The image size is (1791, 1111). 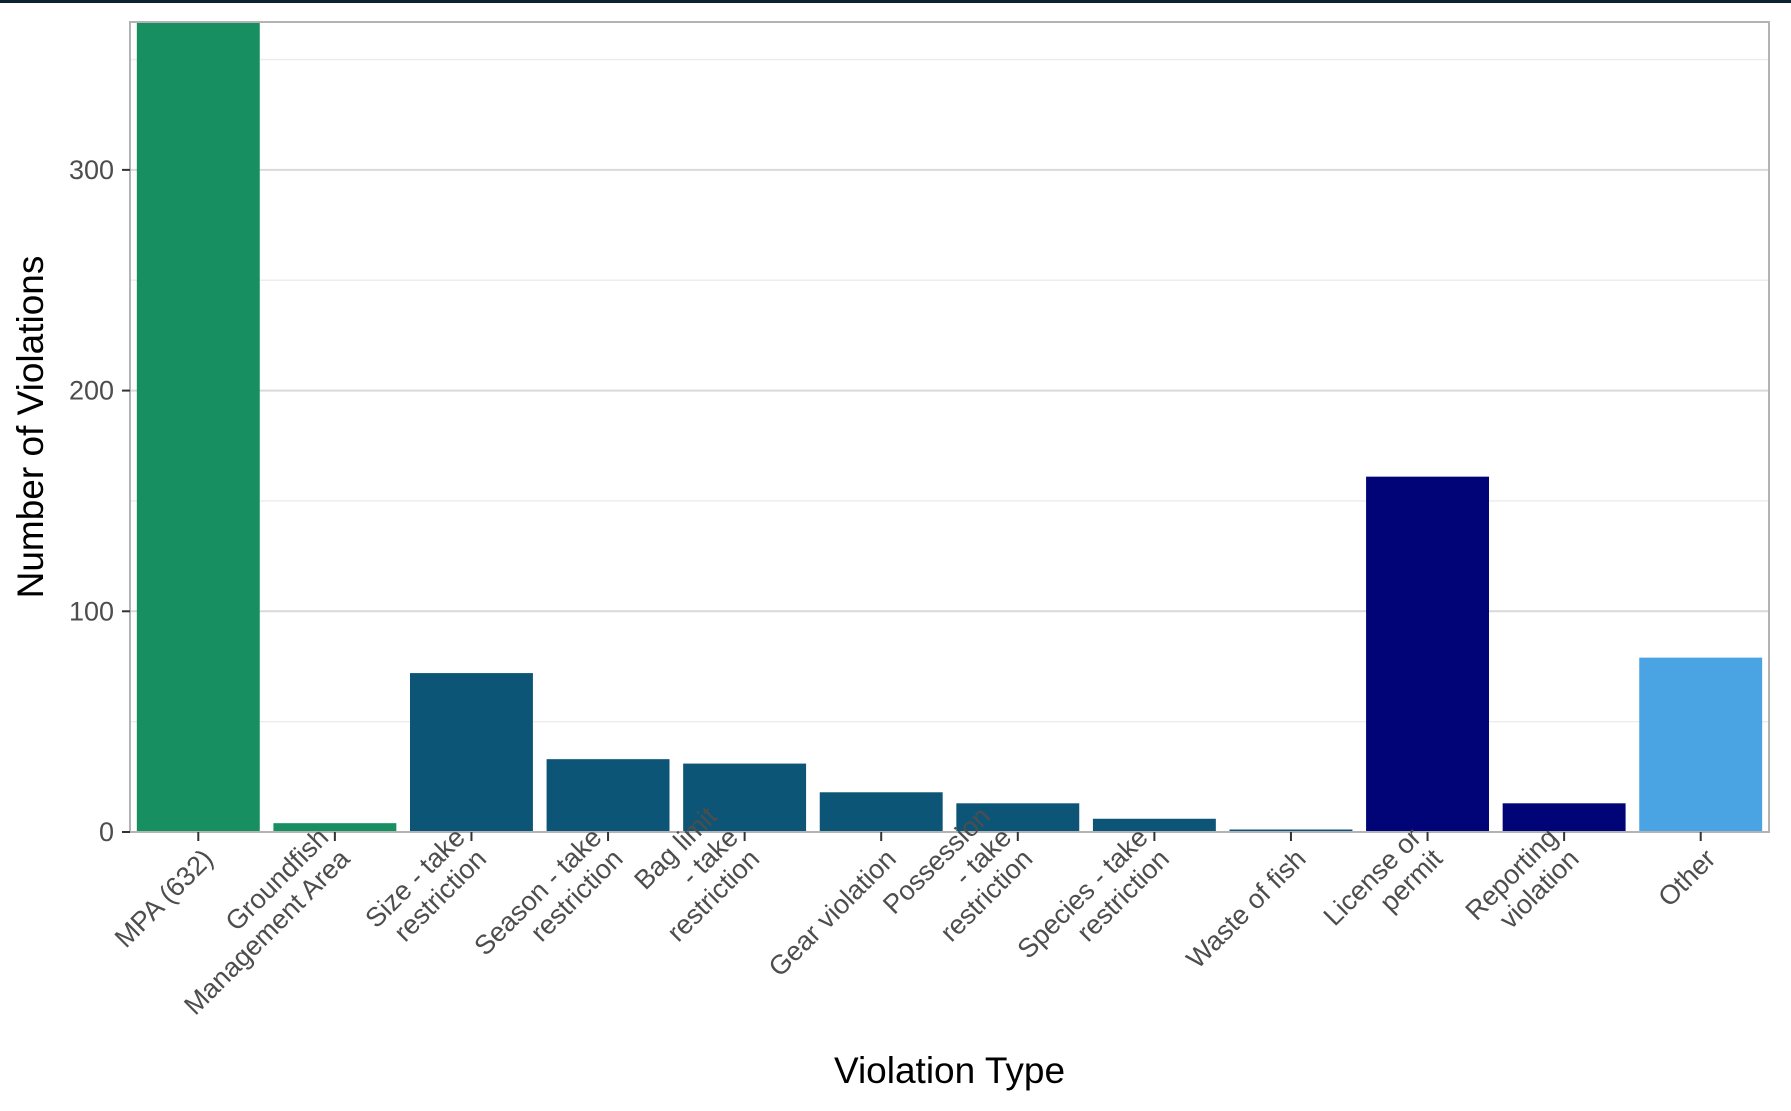 I want to click on x-tick-label: MPA (632), so click(x=164, y=898).